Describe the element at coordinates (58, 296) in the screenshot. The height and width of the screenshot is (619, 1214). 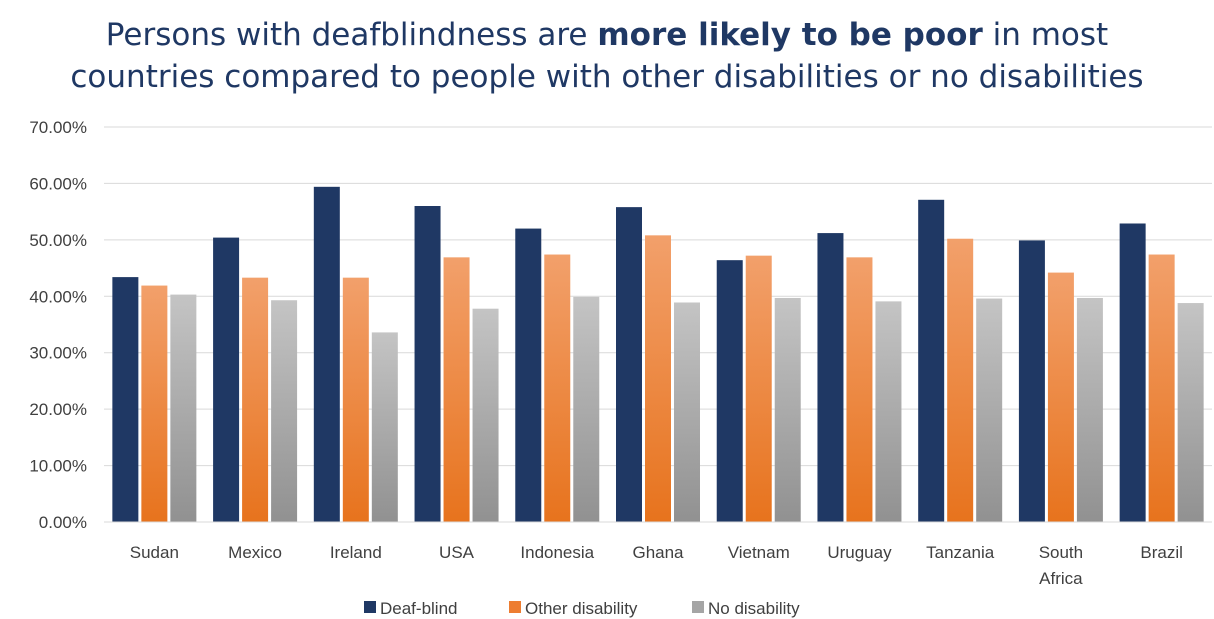
I see `y-tick-label: 40.00%` at that location.